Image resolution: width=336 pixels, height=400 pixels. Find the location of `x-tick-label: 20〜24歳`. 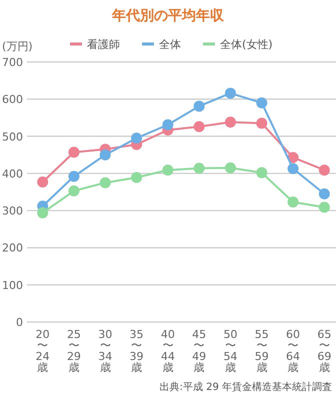

x-tick-label: 20〜24歳 is located at coordinates (43, 351).